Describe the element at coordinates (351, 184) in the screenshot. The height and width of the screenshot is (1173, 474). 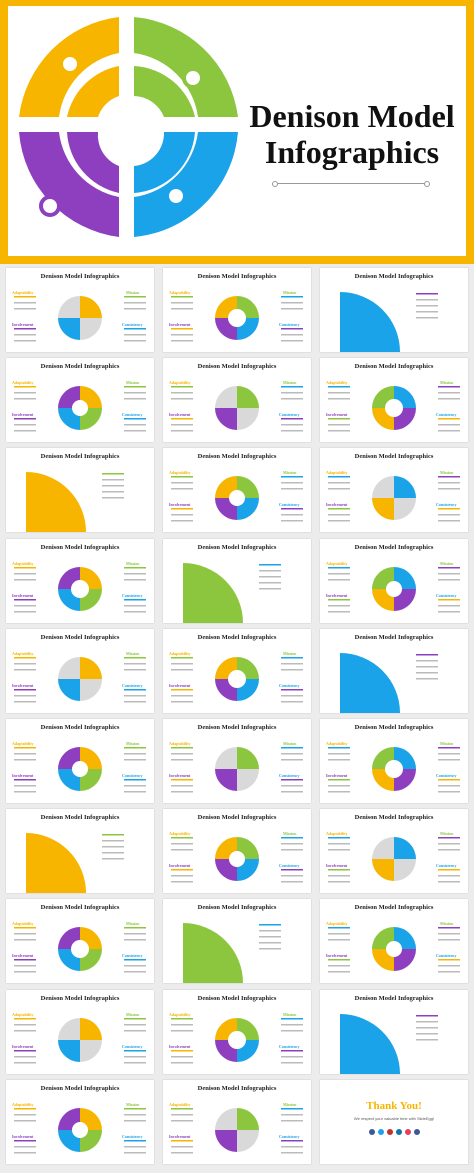
I see `hero-divider` at that location.